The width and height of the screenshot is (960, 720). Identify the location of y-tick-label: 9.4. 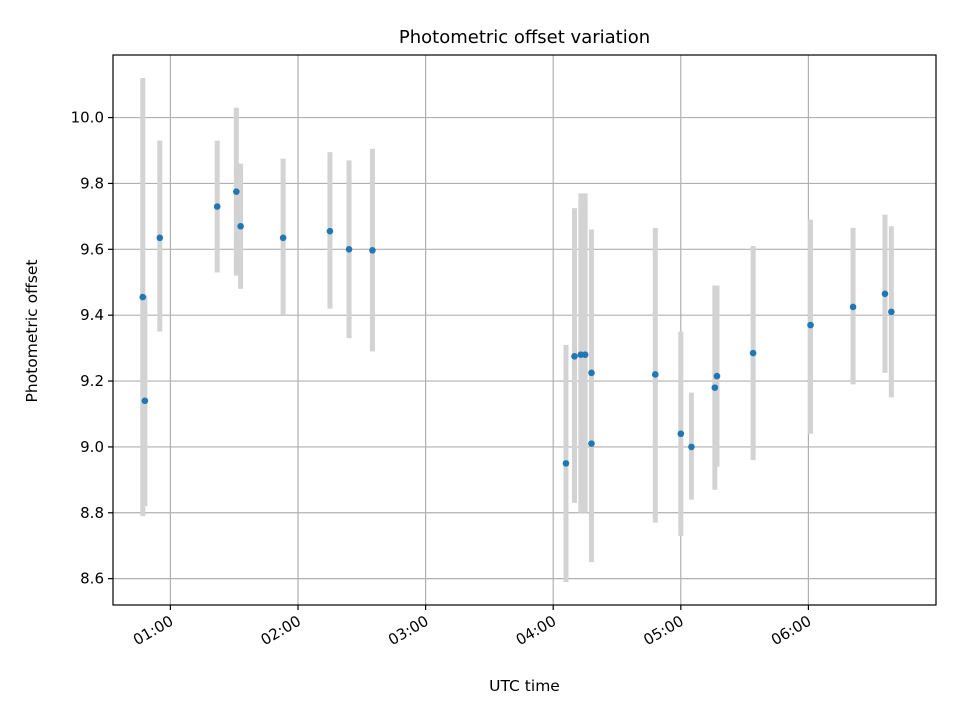
(92, 315).